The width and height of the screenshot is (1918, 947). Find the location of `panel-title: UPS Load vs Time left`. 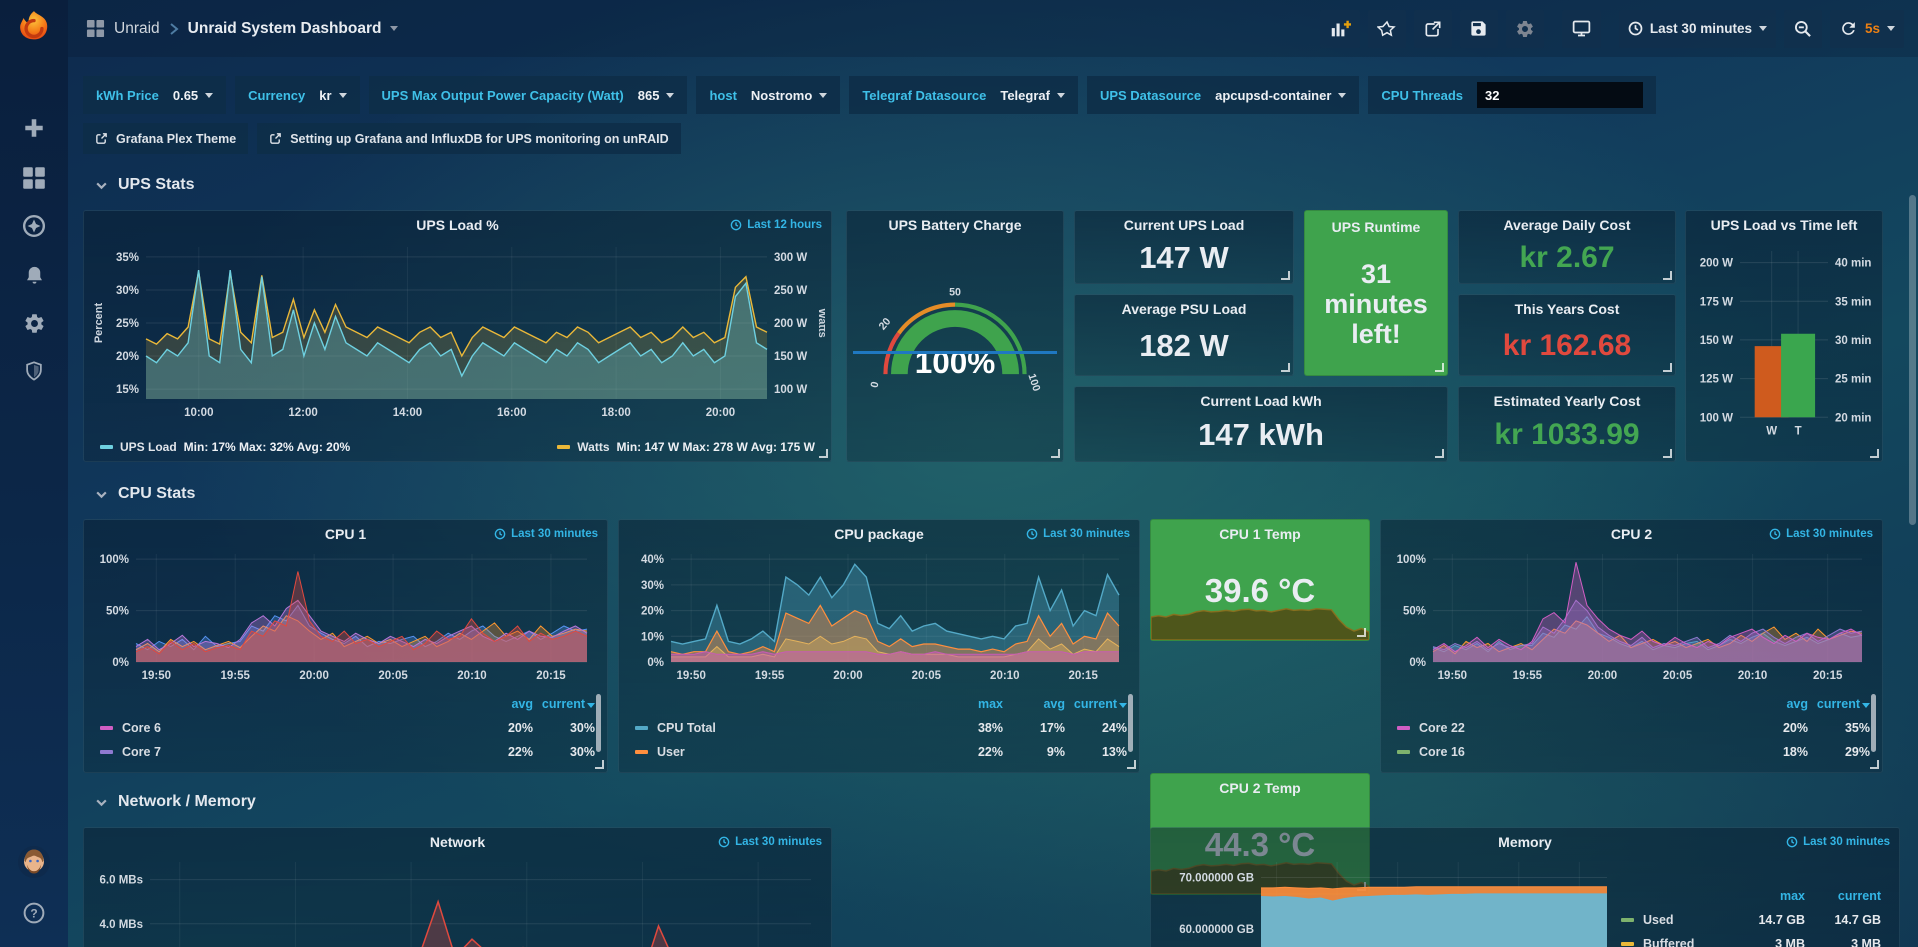

panel-title: UPS Load vs Time left is located at coordinates (1784, 225).